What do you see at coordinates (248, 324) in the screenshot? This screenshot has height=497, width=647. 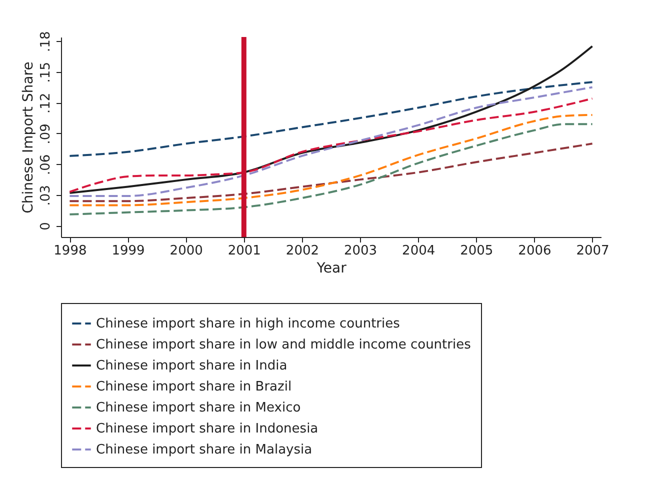 I see `legend-label: Chinese import share in high income countries` at bounding box center [248, 324].